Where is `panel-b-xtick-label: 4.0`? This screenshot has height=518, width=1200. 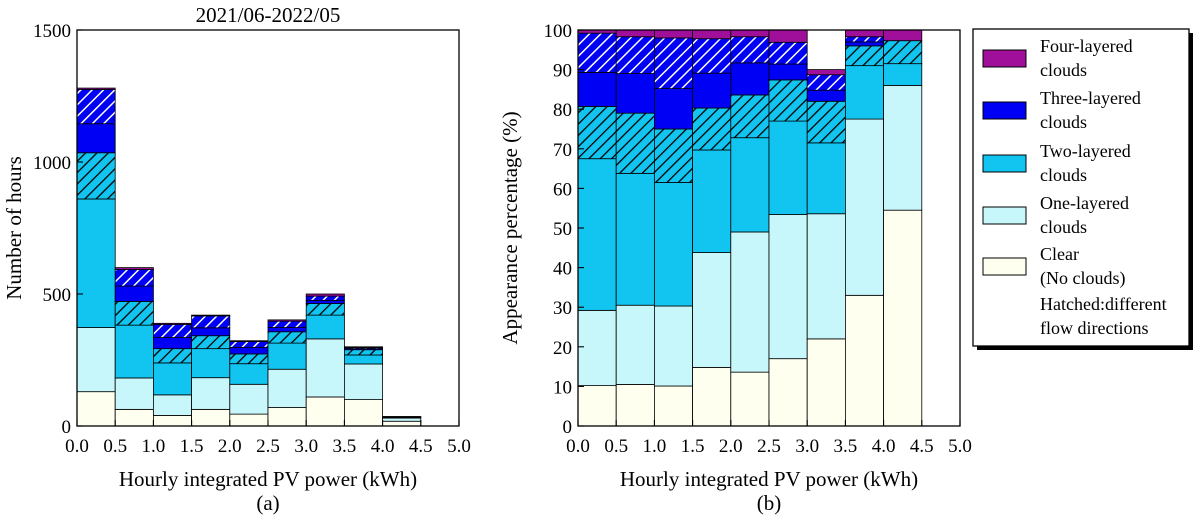 panel-b-xtick-label: 4.0 is located at coordinates (884, 446).